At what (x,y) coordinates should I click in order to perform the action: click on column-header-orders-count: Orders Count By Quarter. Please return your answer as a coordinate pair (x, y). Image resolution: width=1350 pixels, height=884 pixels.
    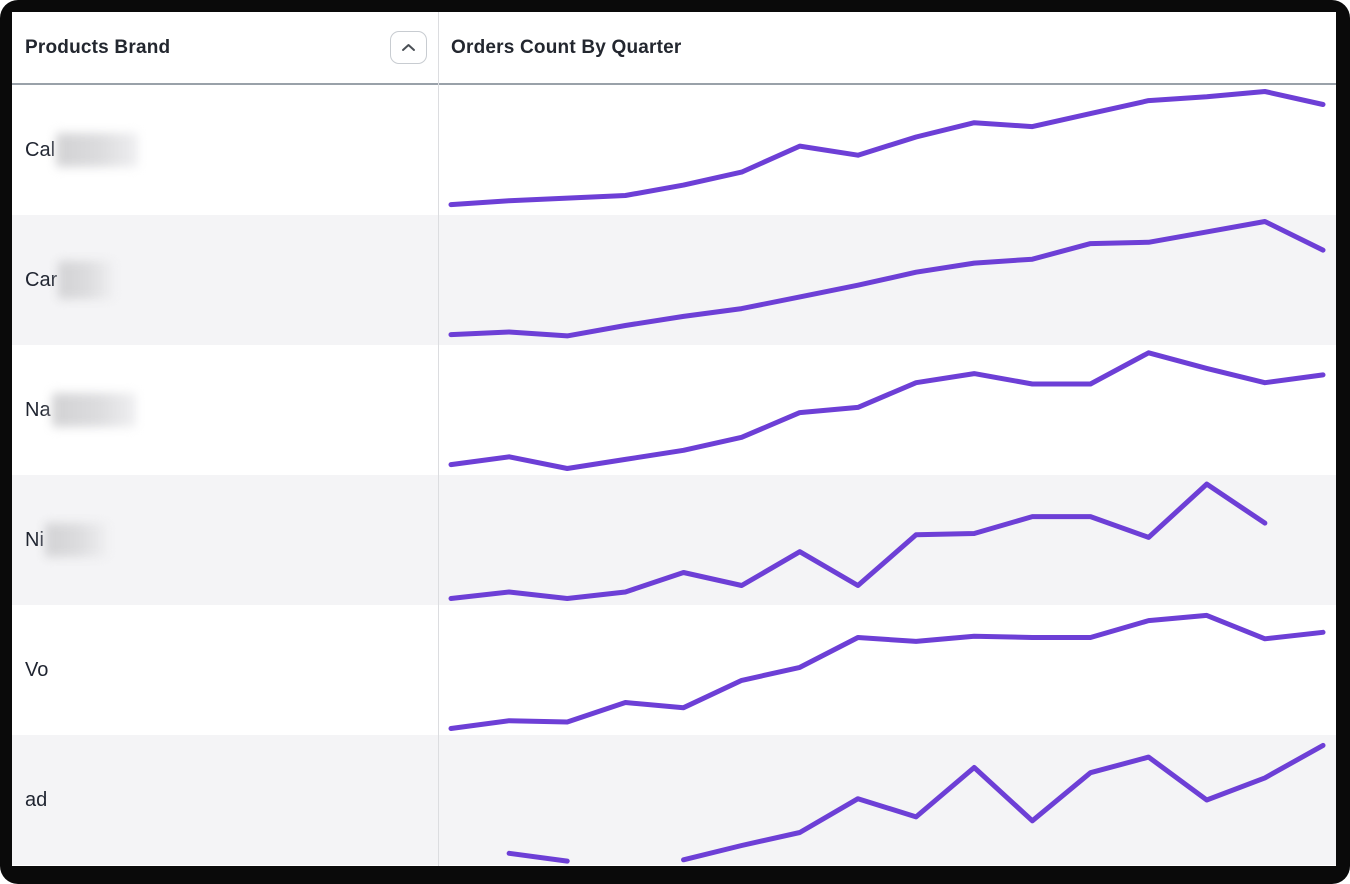
    Looking at the image, I should click on (887, 47).